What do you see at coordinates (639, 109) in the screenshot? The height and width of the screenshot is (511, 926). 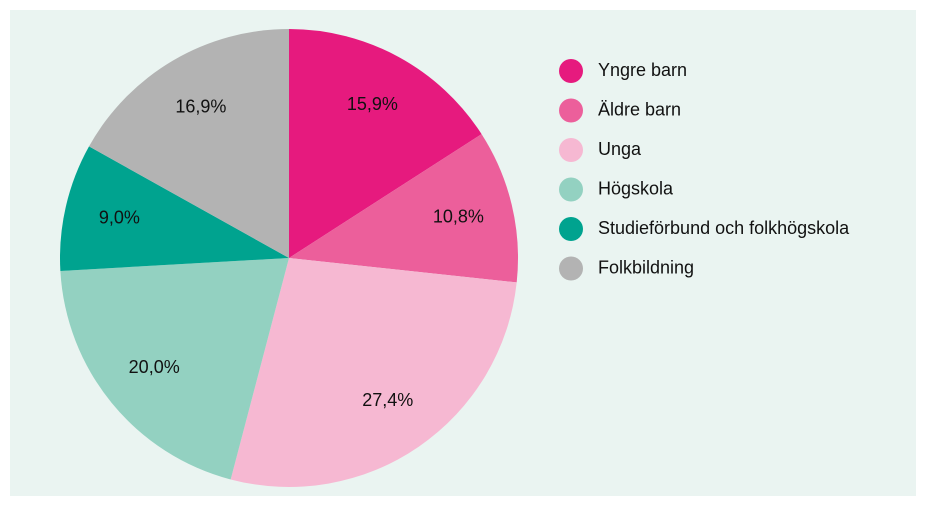 I see `legend-label: Äldre barn` at bounding box center [639, 109].